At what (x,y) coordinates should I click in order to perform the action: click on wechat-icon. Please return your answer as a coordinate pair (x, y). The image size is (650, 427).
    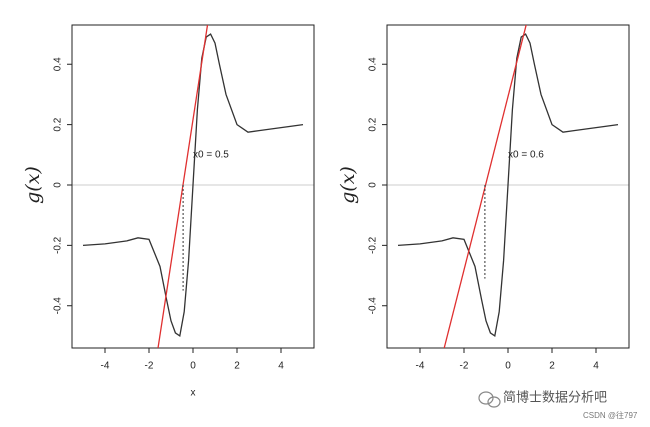
    Looking at the image, I should click on (489, 399).